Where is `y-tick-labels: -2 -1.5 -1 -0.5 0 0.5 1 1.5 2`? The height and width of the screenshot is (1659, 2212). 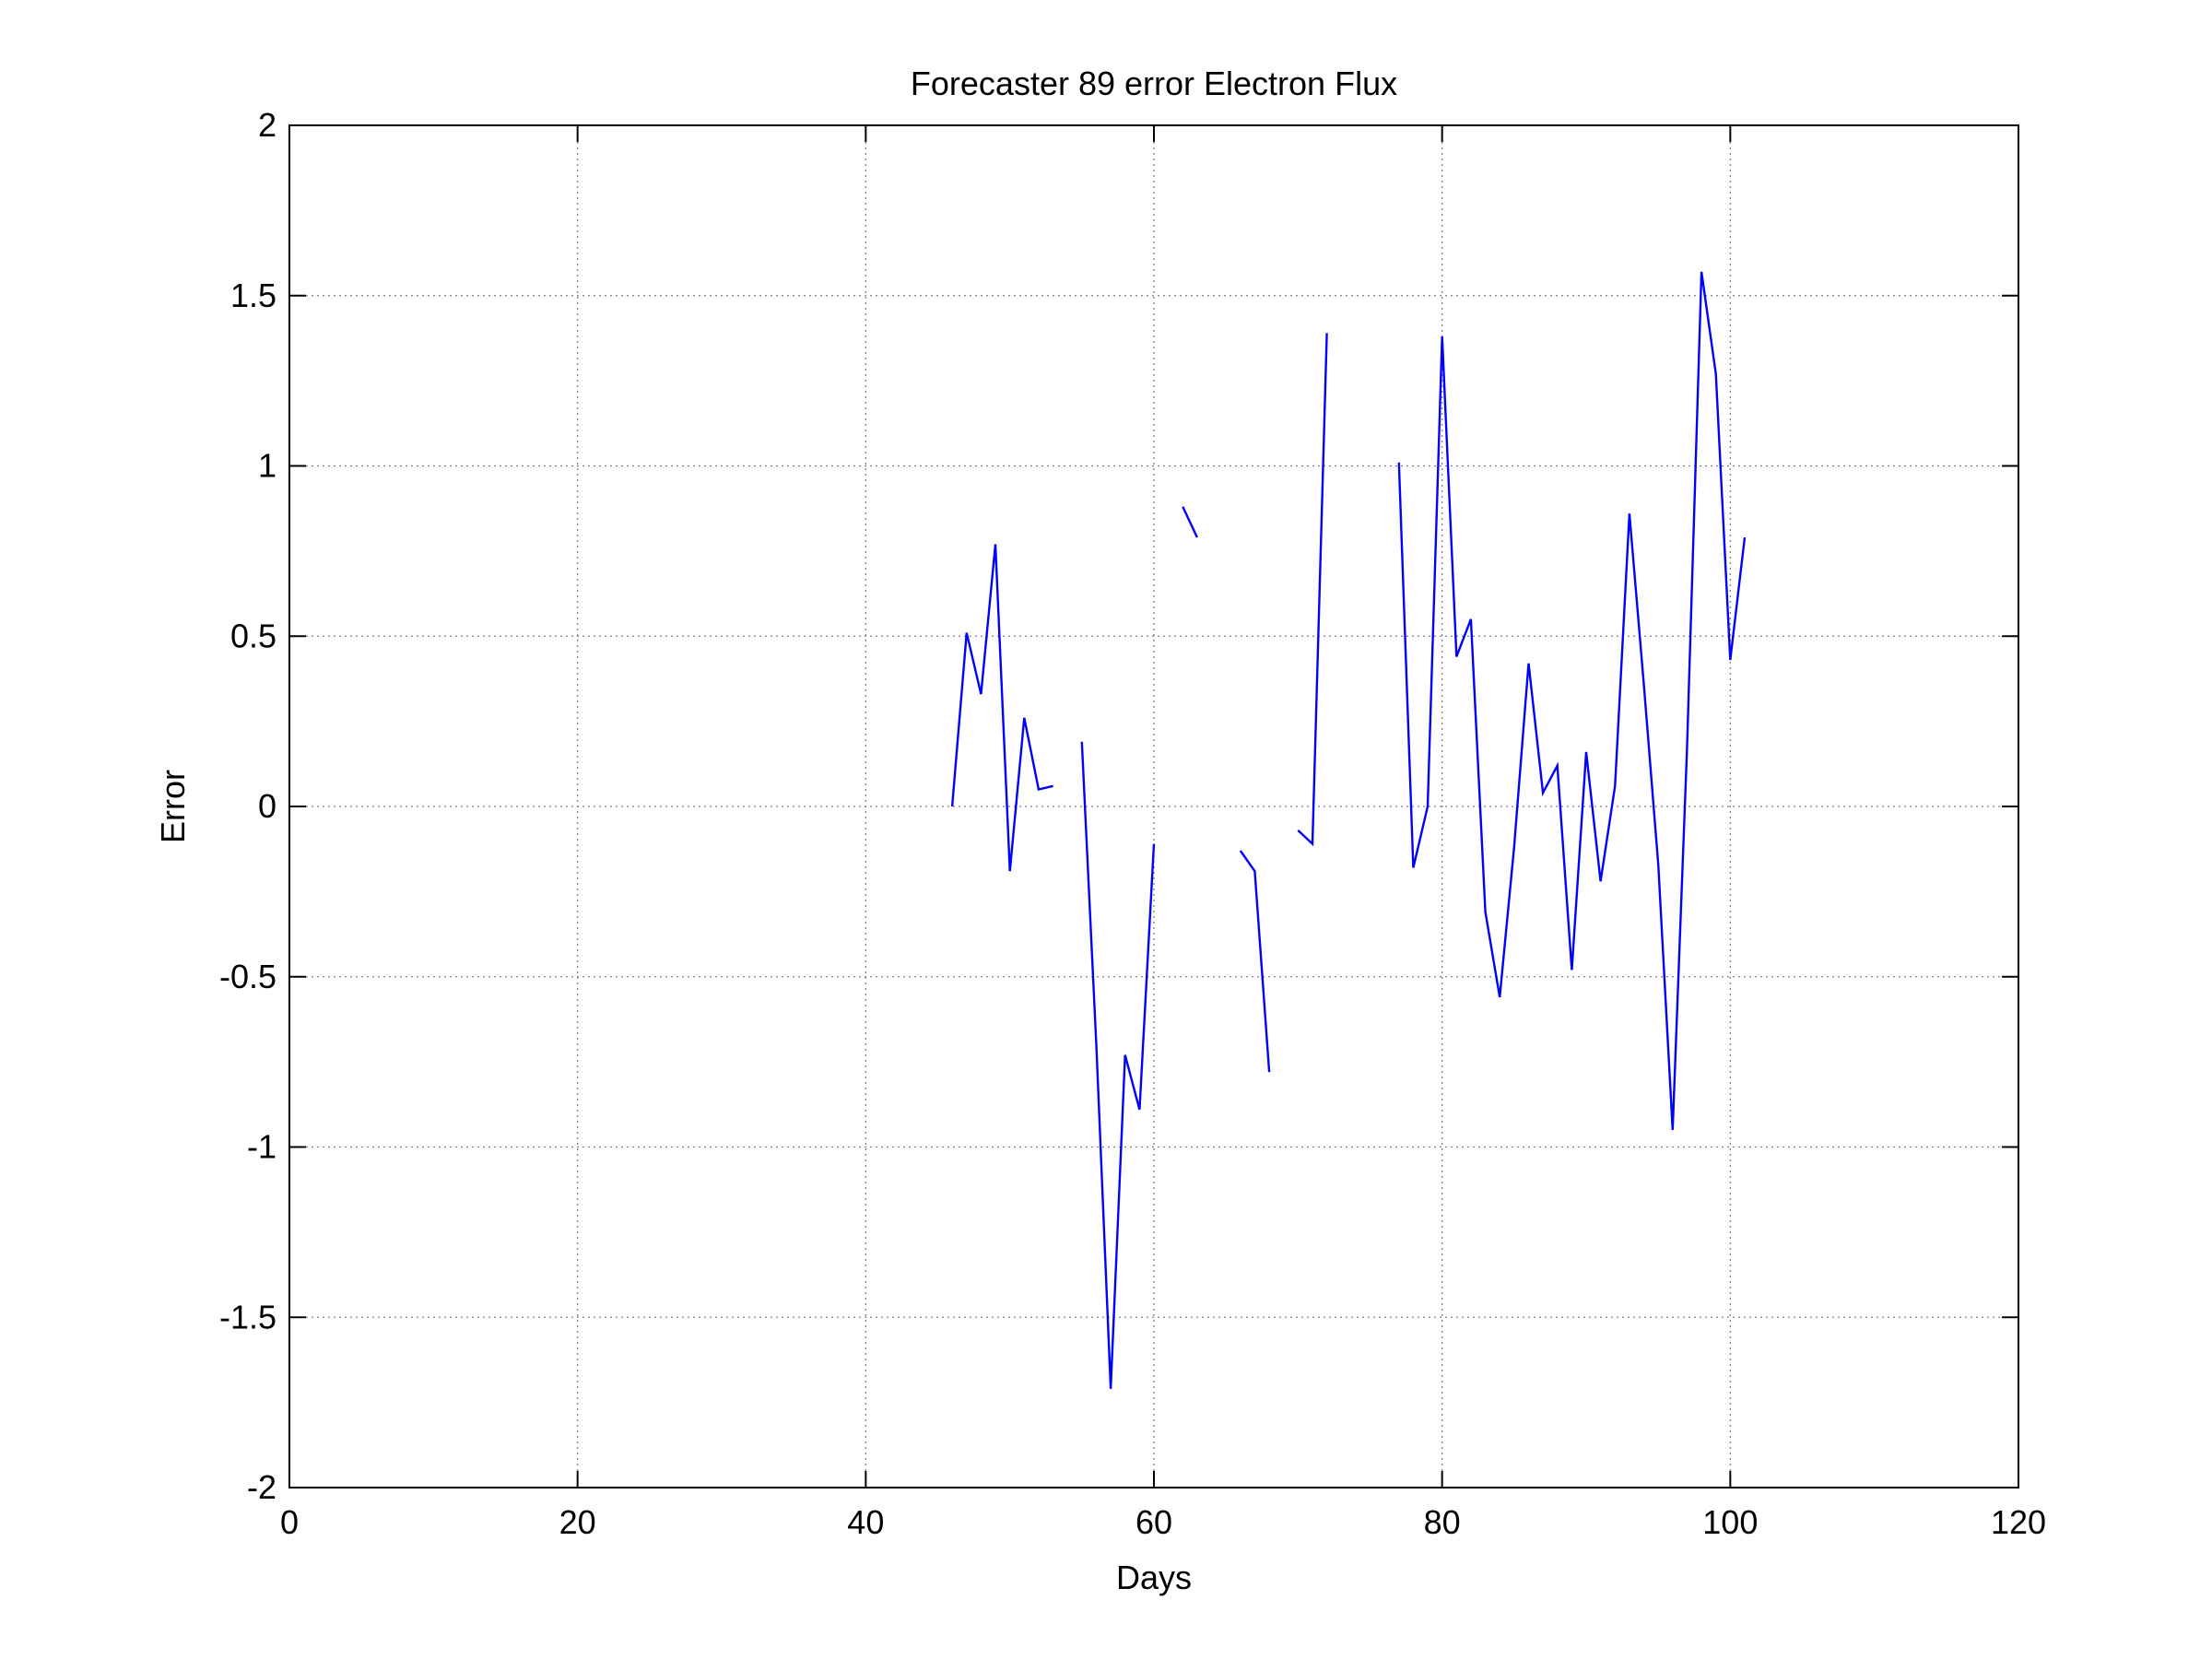
y-tick-labels: -2 -1.5 -1 -0.5 0 0.5 1 1.5 2 is located at coordinates (247, 806).